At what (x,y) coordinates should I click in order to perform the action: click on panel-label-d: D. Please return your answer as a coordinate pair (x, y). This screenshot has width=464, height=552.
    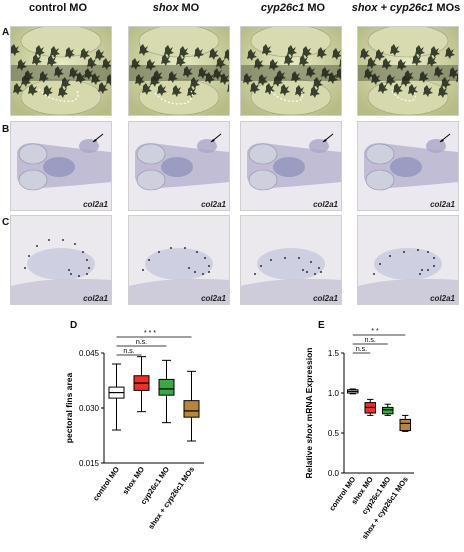
    Looking at the image, I should click on (74, 325).